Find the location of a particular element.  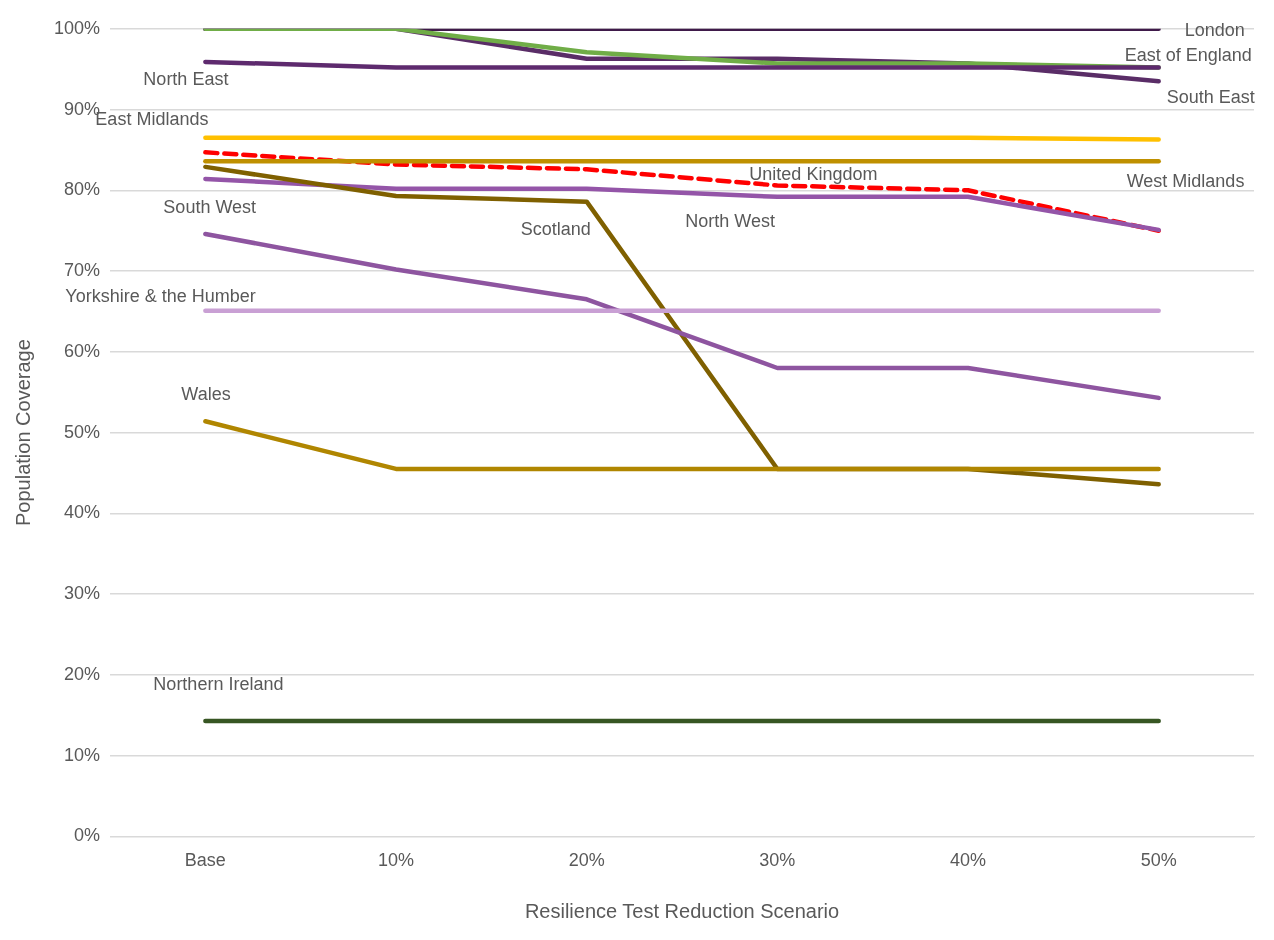

series-label: Scotland is located at coordinates (555, 228).